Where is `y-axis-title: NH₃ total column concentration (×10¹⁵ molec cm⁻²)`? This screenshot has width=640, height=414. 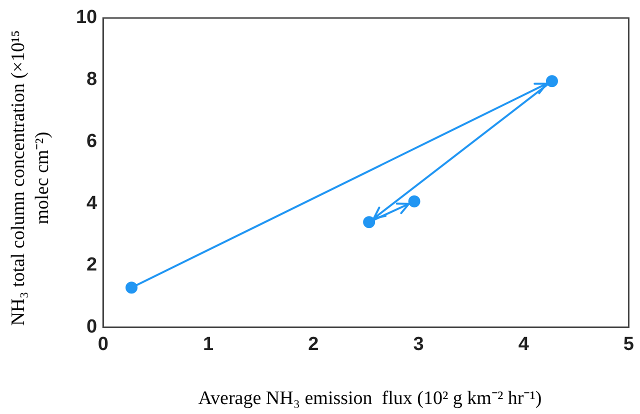
y-axis-title: NH₃ total column concentration (×10¹⁵ molec cm⁻²) is located at coordinates (30, 178).